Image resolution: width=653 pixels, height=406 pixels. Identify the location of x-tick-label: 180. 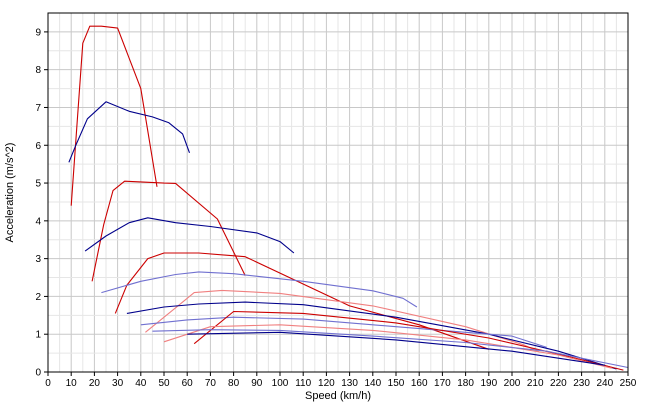
(465, 383).